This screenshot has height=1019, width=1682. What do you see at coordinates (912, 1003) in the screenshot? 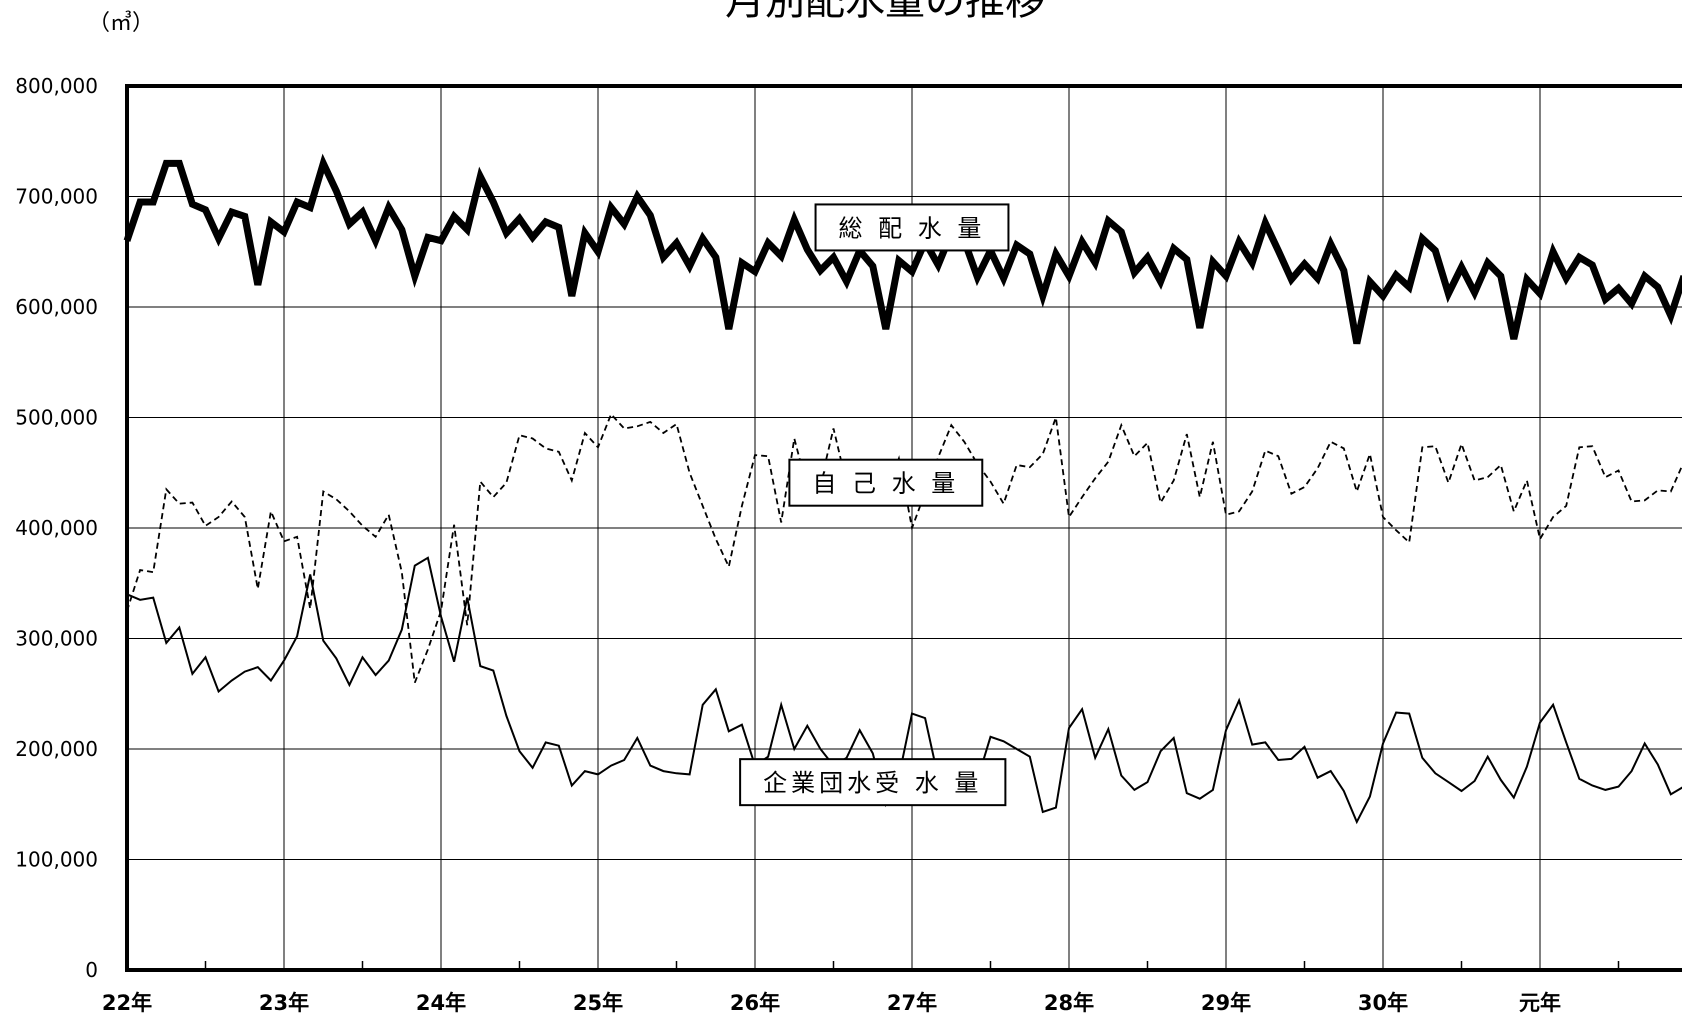
I see `x-tick-label: 27年` at bounding box center [912, 1003].